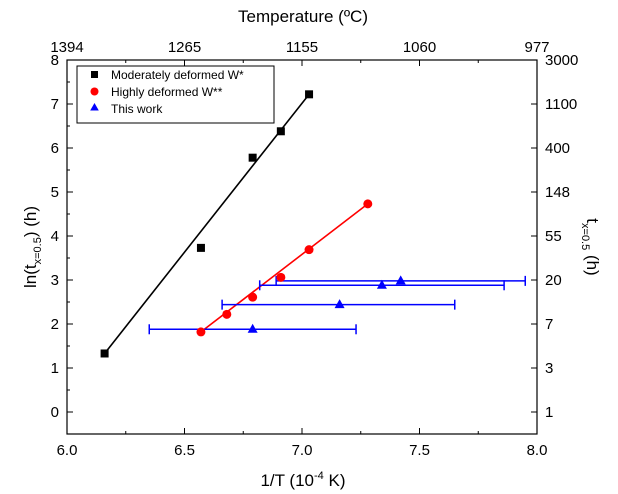 This screenshot has height=494, width=618. I want to click on y-tick-label: 2, so click(55, 324).